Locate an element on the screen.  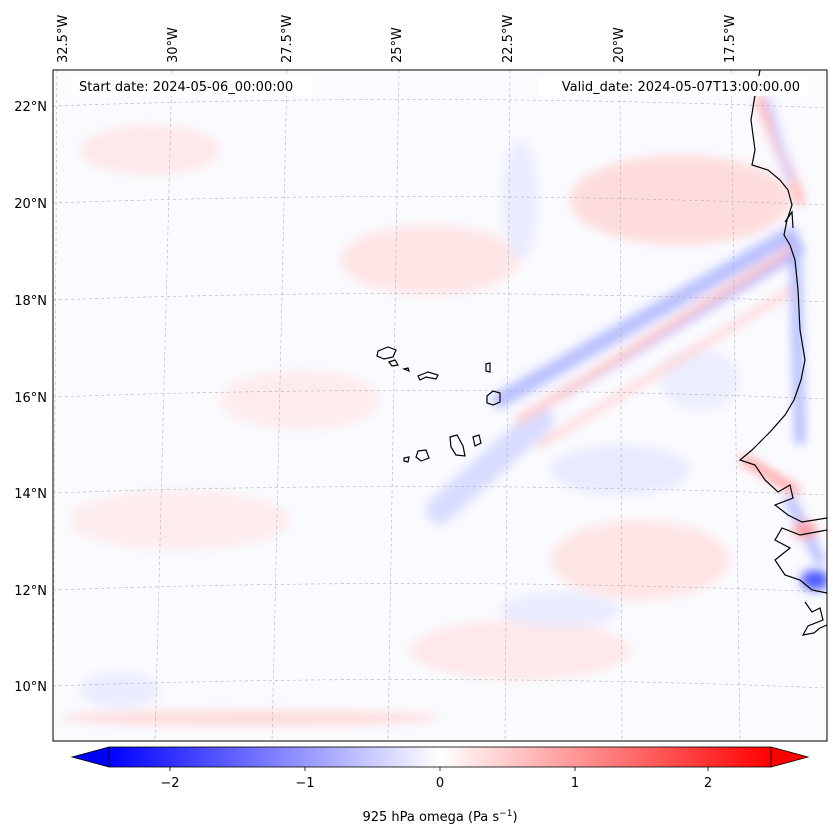
valid-date-box is located at coordinates (673, 86).